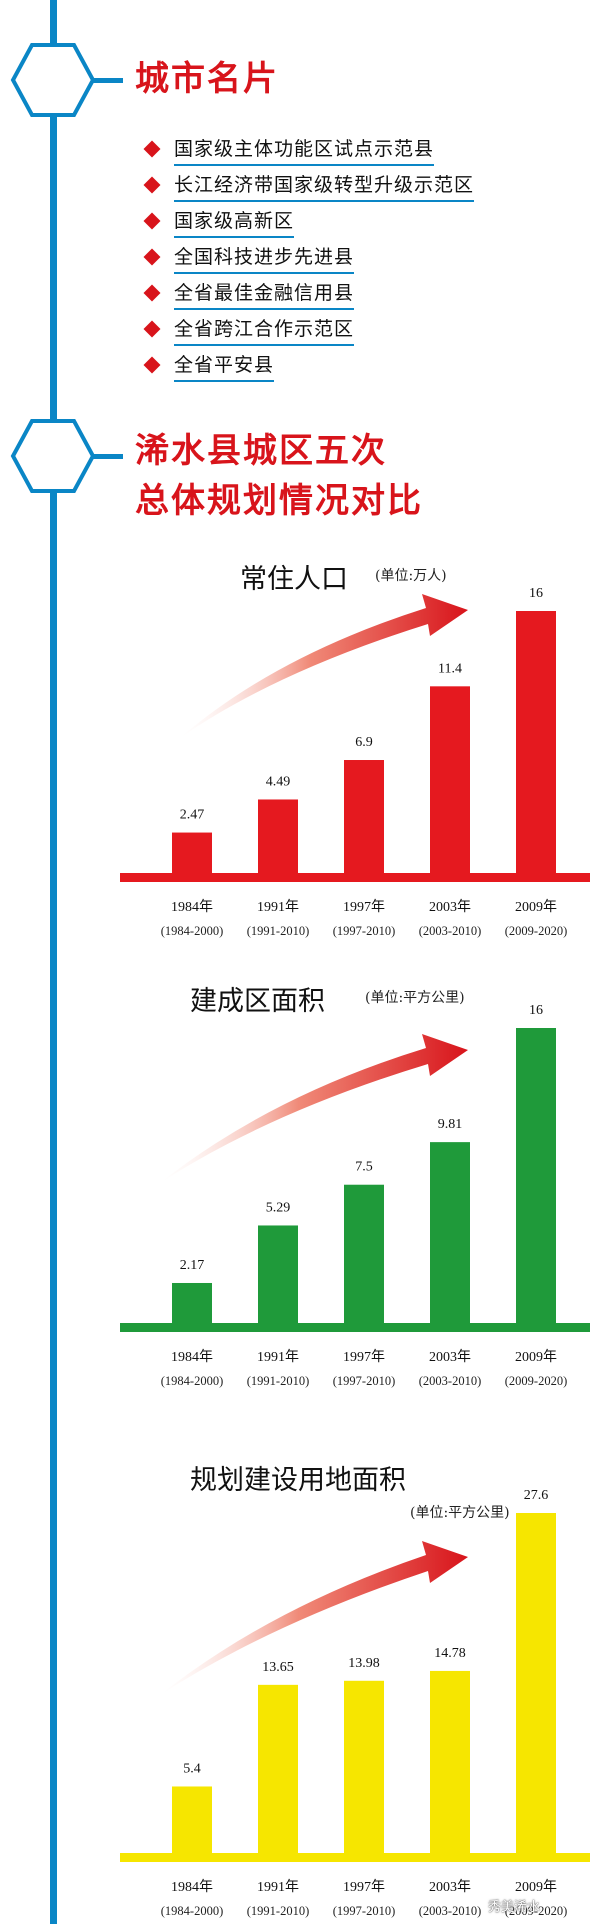 Image resolution: width=594 pixels, height=1924 pixels. What do you see at coordinates (298, 1480) in the screenshot?
I see `chart-title: 规划建设用地面积` at bounding box center [298, 1480].